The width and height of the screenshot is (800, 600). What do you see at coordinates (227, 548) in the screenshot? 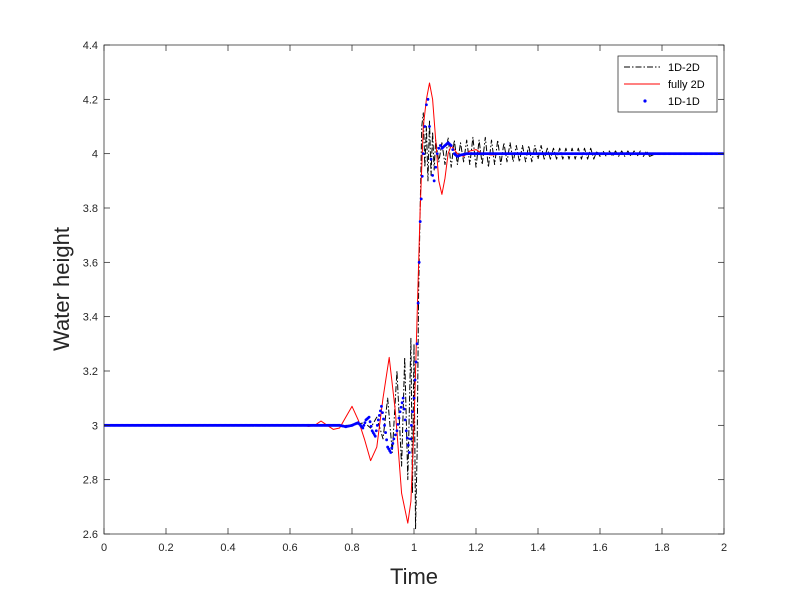
I see `x-tick-label: 0.4` at bounding box center [227, 548].